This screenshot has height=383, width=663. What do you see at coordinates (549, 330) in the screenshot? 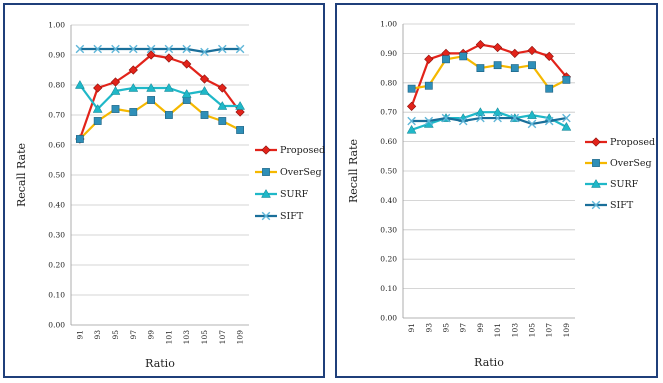
I see `x-tick-label: 107` at bounding box center [549, 330].